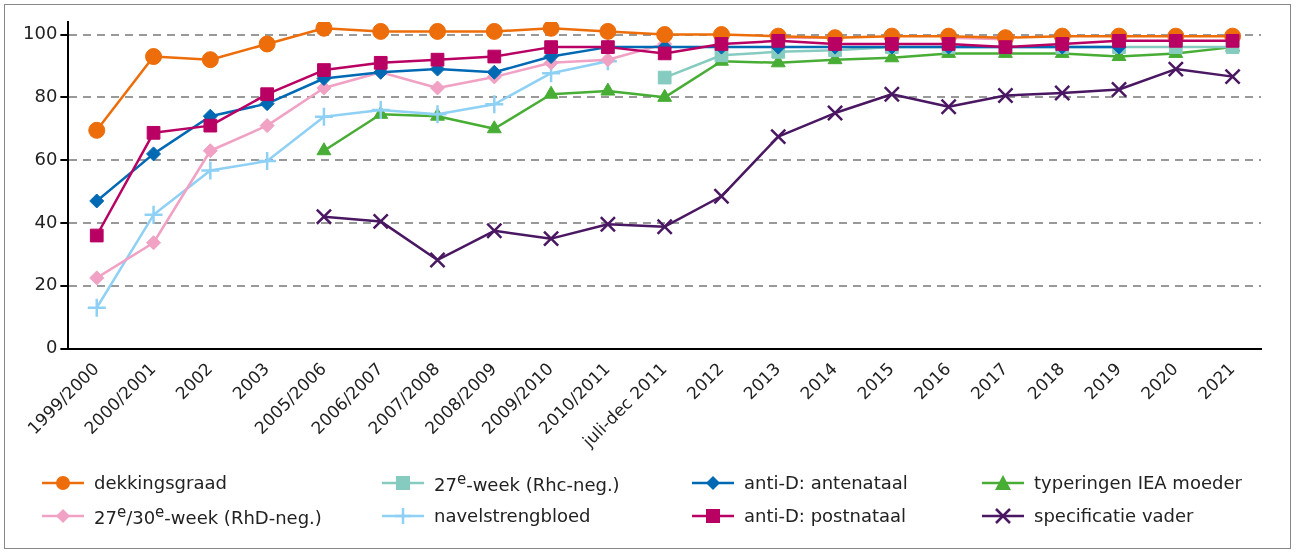  Describe the element at coordinates (160, 482) in the screenshot. I see `legend-label: dekkingsgraad` at that location.